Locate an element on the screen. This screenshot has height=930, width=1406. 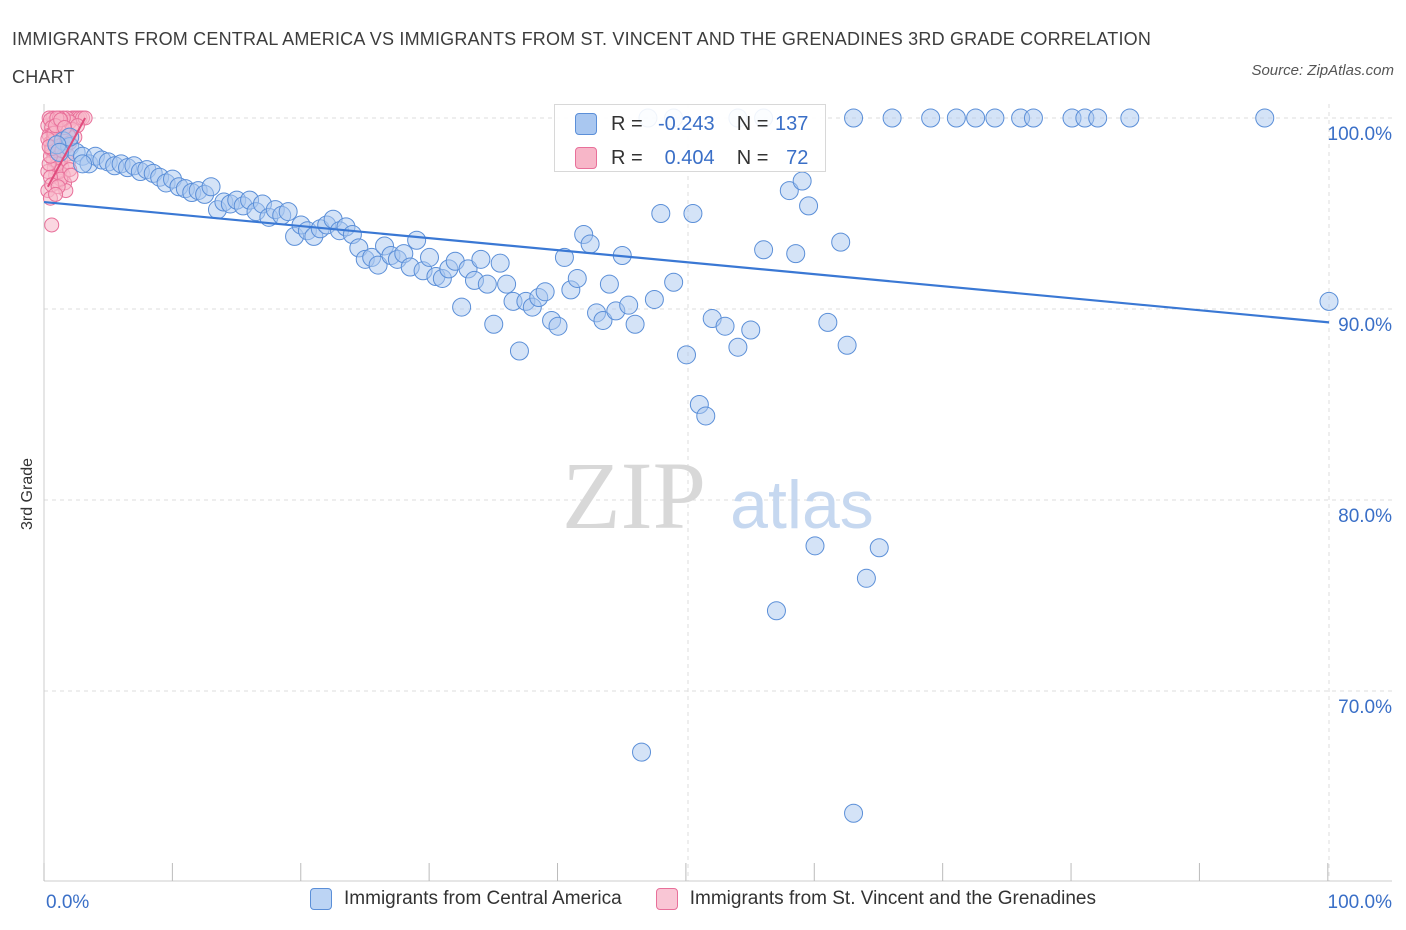
stats-box: R = -0.243 N = 137 R = 0.404 N = 72 is located at coordinates (690, 138).